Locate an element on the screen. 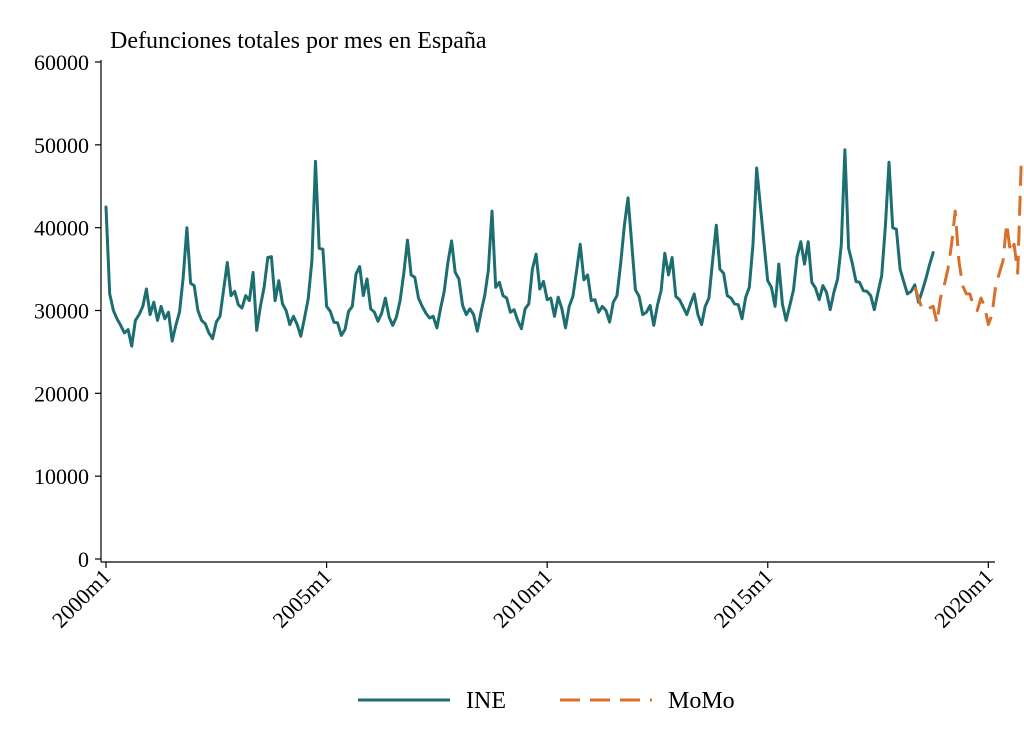  y-tick-label: 10000 is located at coordinates (61, 476).